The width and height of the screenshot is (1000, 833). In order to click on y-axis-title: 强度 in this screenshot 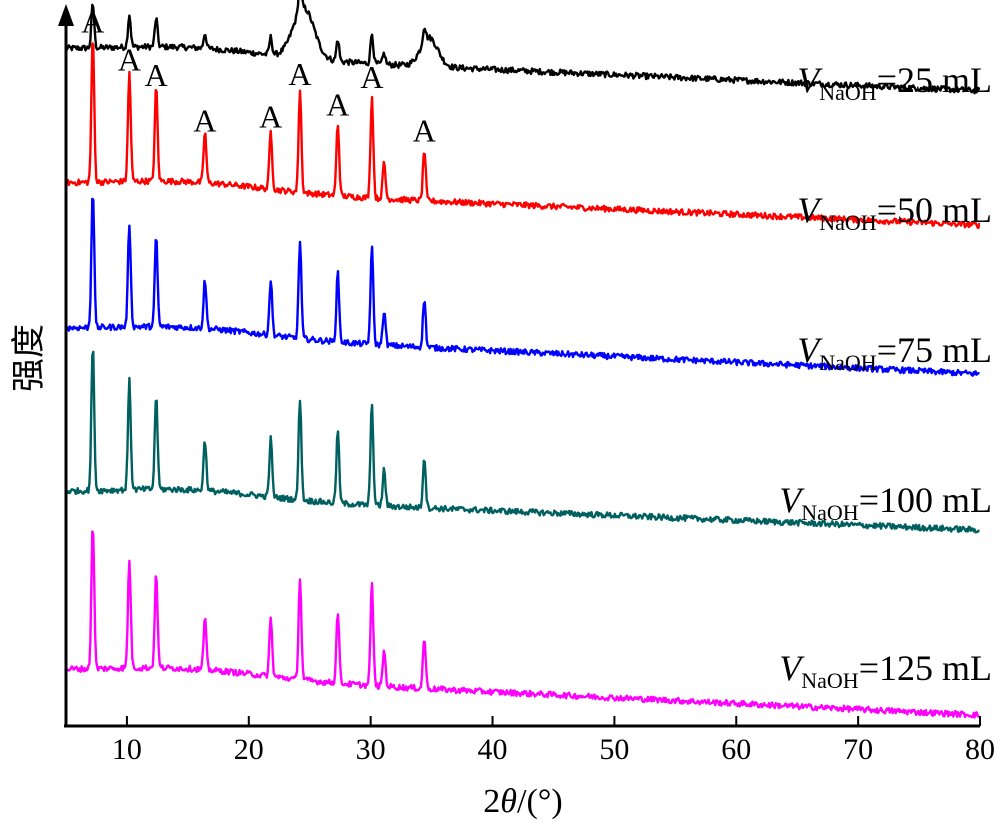, I will do `click(29, 358)`.